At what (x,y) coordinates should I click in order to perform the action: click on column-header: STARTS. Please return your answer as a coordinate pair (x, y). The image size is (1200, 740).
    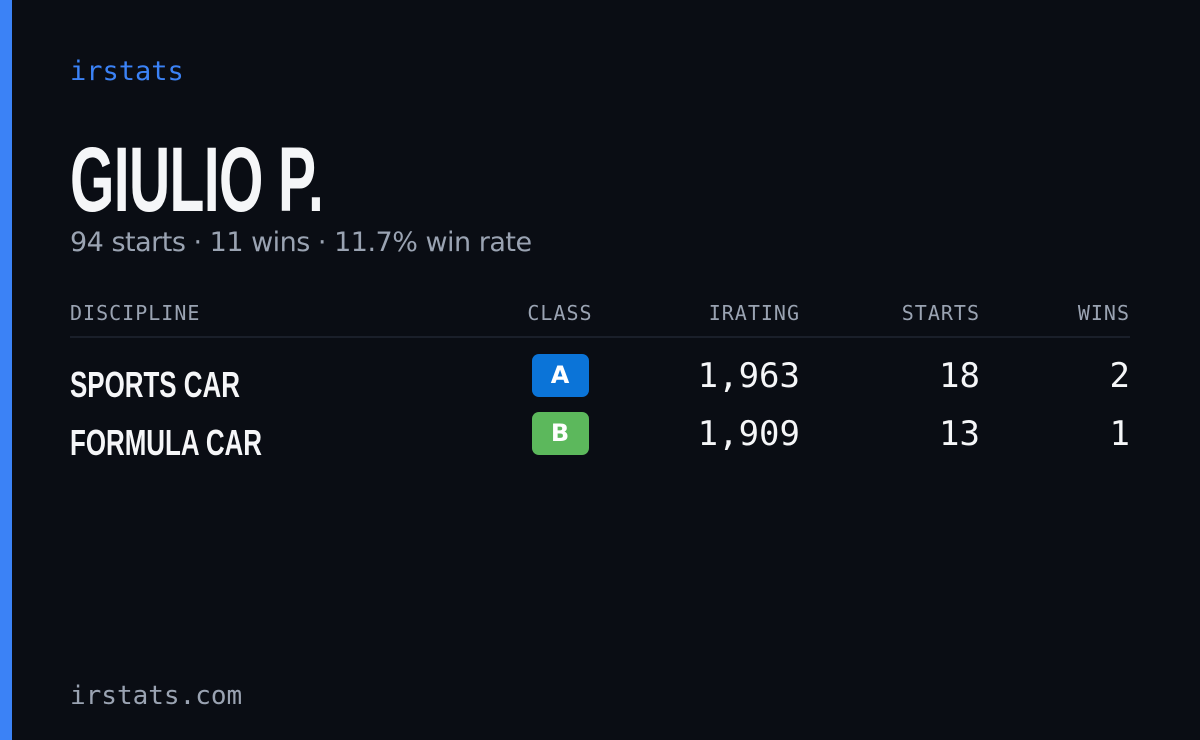
    Looking at the image, I should click on (940, 313).